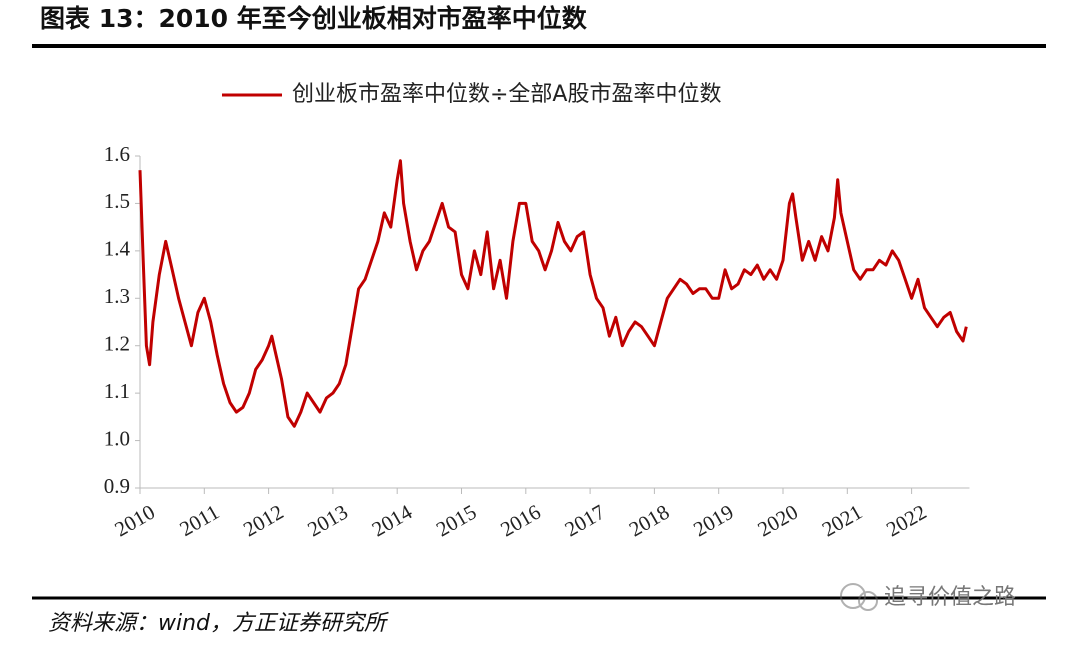 The width and height of the screenshot is (1080, 650). Describe the element at coordinates (649, 521) in the screenshot. I see `x-tick-label: 2018` at that location.